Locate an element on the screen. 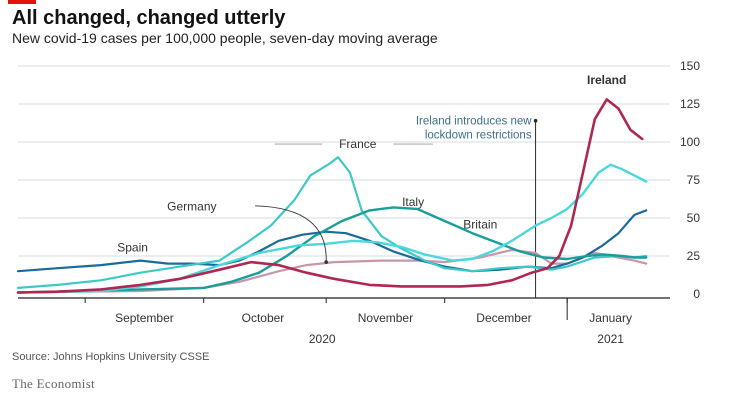 This screenshot has height=403, width=744. series-label-germany: Germany is located at coordinates (191, 206).